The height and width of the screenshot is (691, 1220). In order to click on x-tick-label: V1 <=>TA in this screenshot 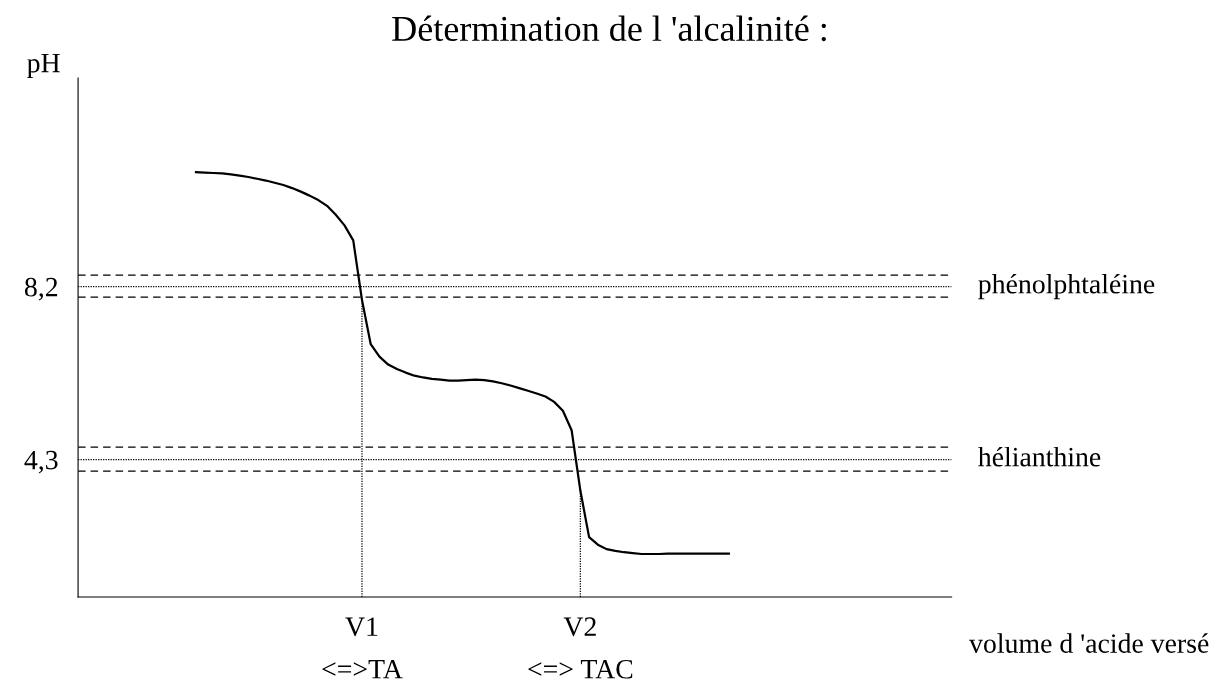, I will do `click(362, 648)`.